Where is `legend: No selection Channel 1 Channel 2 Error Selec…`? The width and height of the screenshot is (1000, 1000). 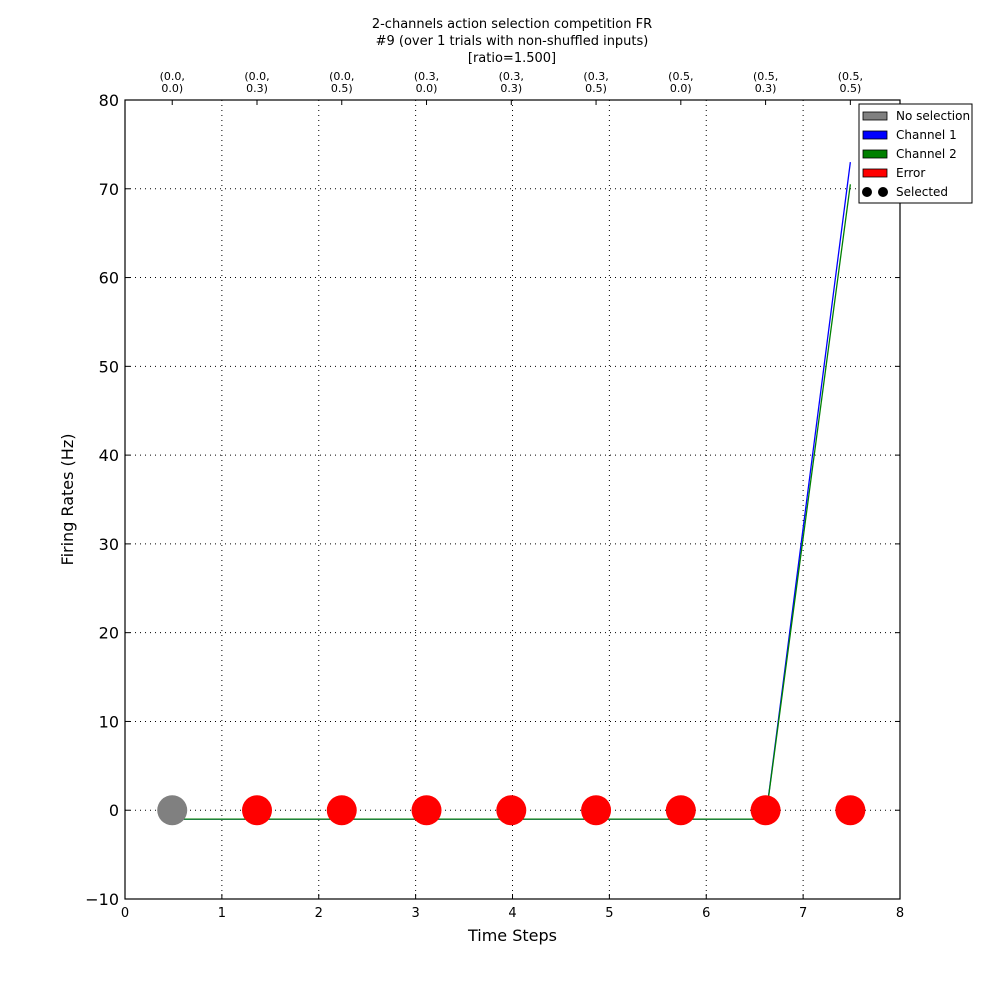 legend: No selection Channel 1 Channel 2 Error Selec… is located at coordinates (915, 153).